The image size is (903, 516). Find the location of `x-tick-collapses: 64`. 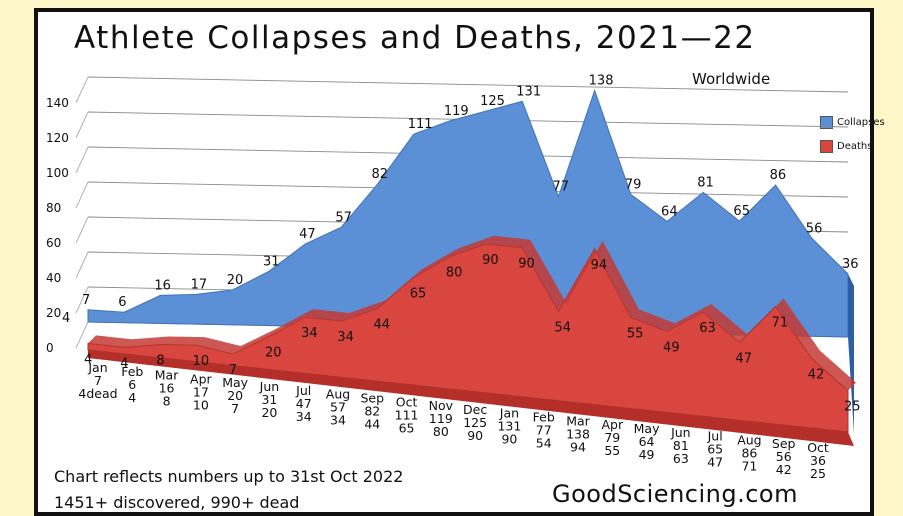

x-tick-collapses: 64 is located at coordinates (647, 441).